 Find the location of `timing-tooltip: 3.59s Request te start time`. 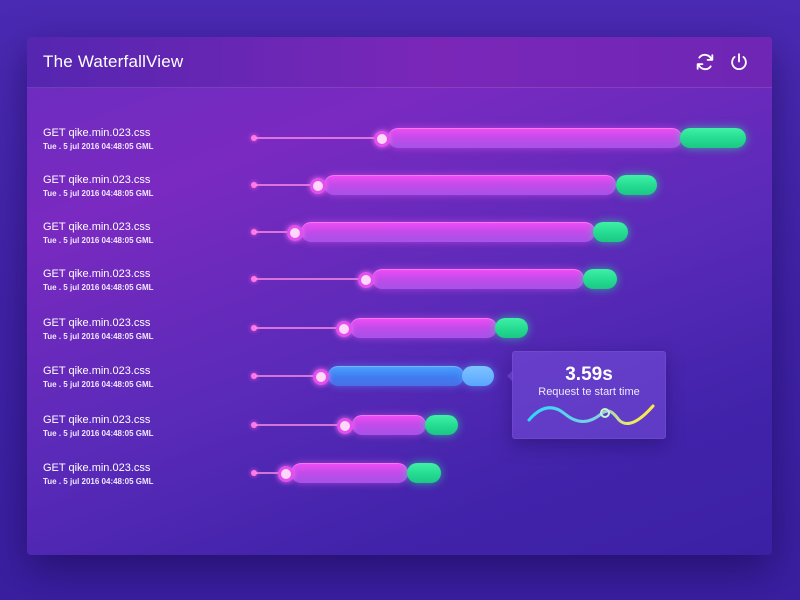

timing-tooltip: 3.59s Request te start time is located at coordinates (586, 395).